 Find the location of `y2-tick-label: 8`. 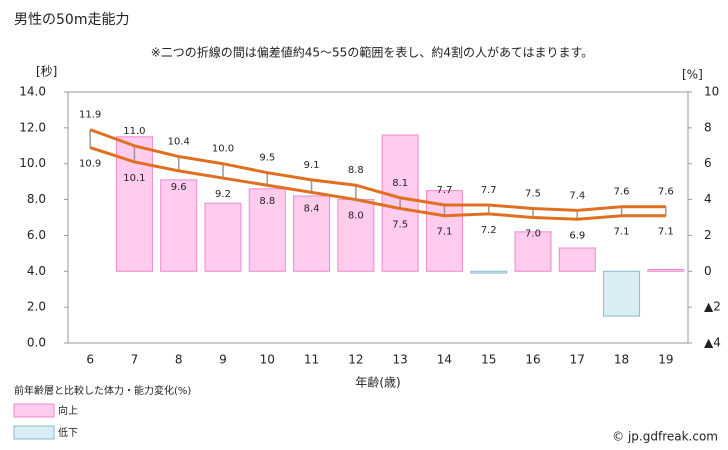

y2-tick-label: 8 is located at coordinates (708, 127).